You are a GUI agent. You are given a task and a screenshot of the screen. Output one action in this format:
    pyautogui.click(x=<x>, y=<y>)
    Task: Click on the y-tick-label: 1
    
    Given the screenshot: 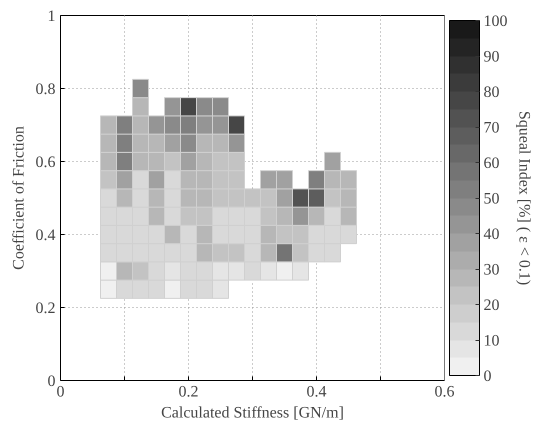 What is the action you would take?
    pyautogui.click(x=52, y=16)
    